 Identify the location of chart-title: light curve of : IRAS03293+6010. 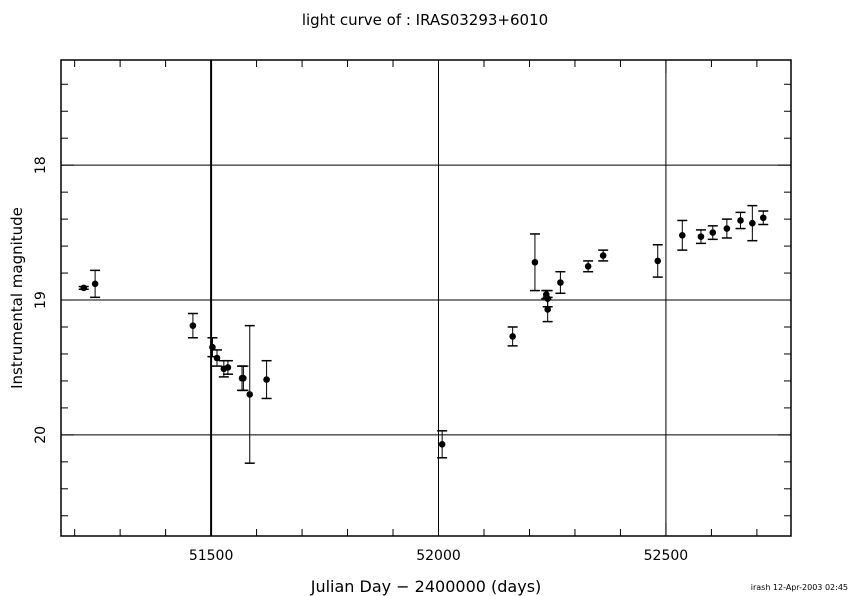
(425, 20).